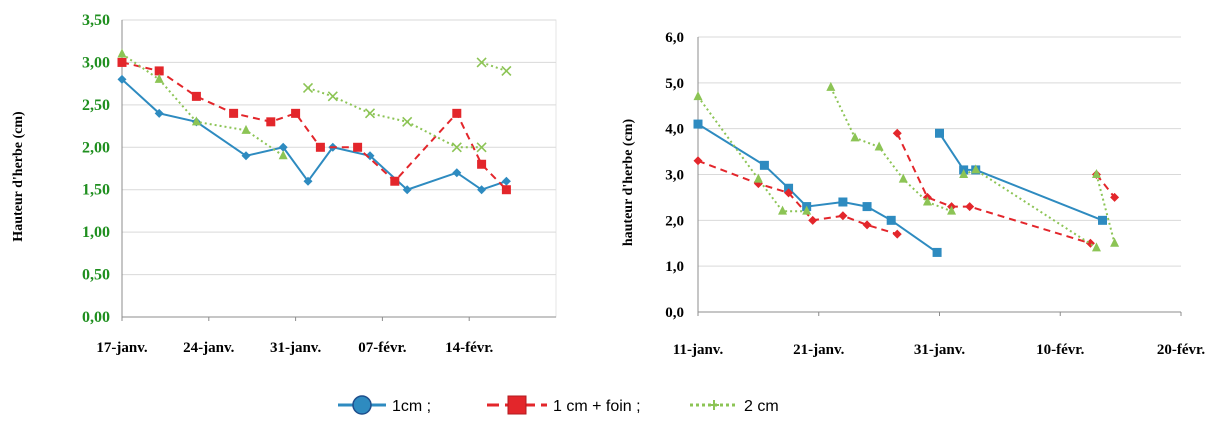  I want to click on y-tick-label: 3,0, so click(674, 176).